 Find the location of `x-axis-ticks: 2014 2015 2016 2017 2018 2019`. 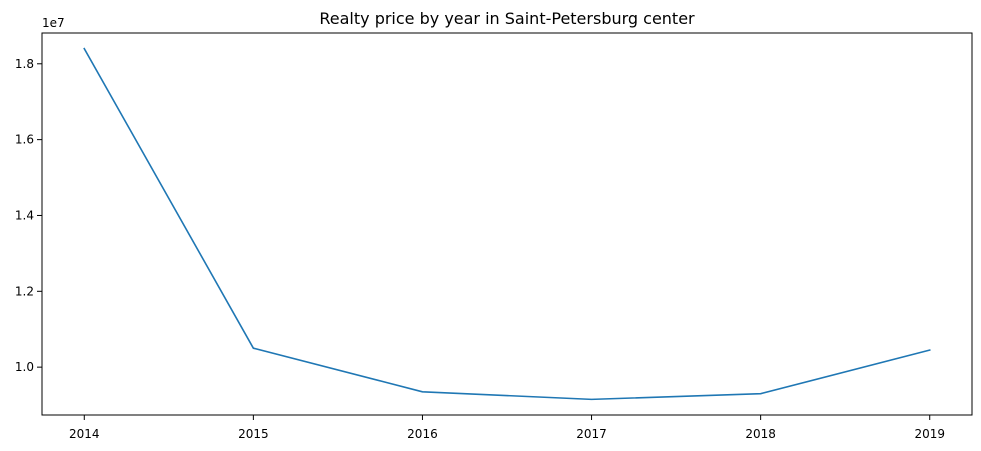

x-axis-ticks: 2014 2015 2016 2017 2018 2019 is located at coordinates (507, 428).